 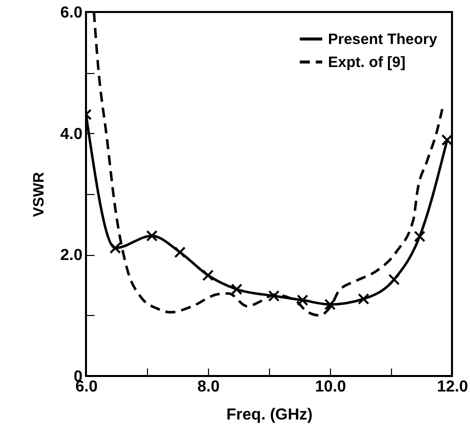 I want to click on x-axis-title: Freq. (GHz), so click(x=269, y=415).